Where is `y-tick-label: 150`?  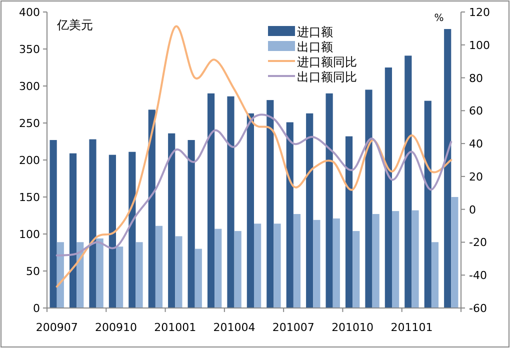 y-tick-label: 150 is located at coordinates (29, 197).